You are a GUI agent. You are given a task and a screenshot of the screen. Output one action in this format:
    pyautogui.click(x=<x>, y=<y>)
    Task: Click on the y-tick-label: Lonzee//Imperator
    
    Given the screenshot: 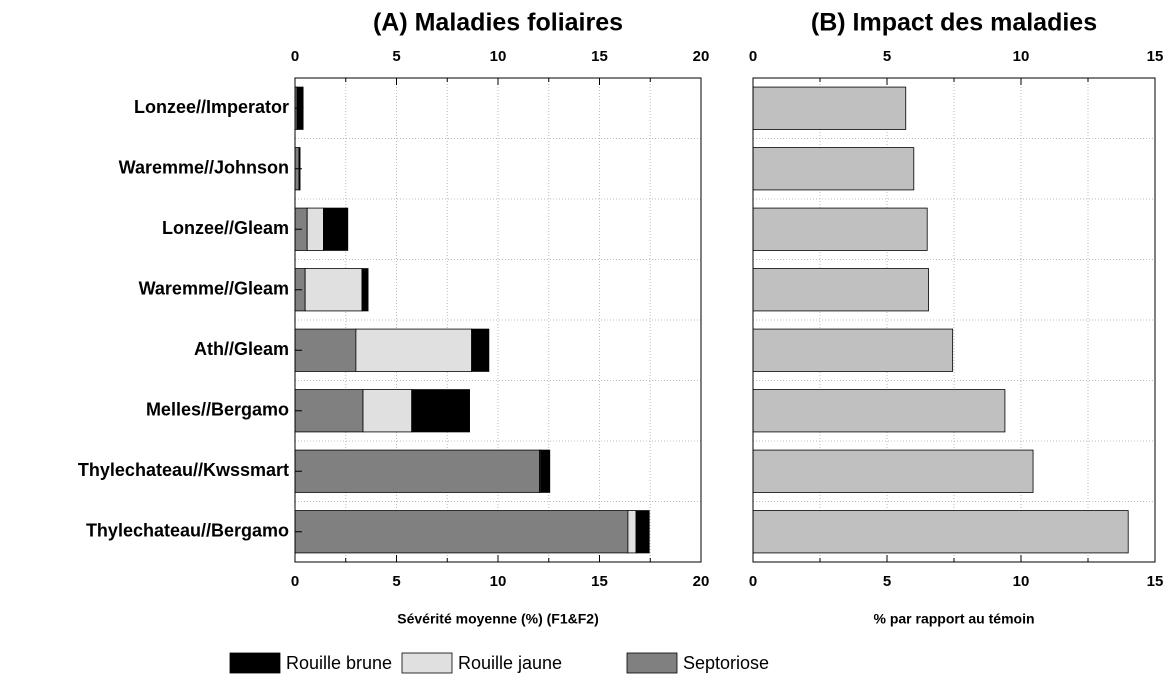 What is the action you would take?
    pyautogui.click(x=211, y=107)
    